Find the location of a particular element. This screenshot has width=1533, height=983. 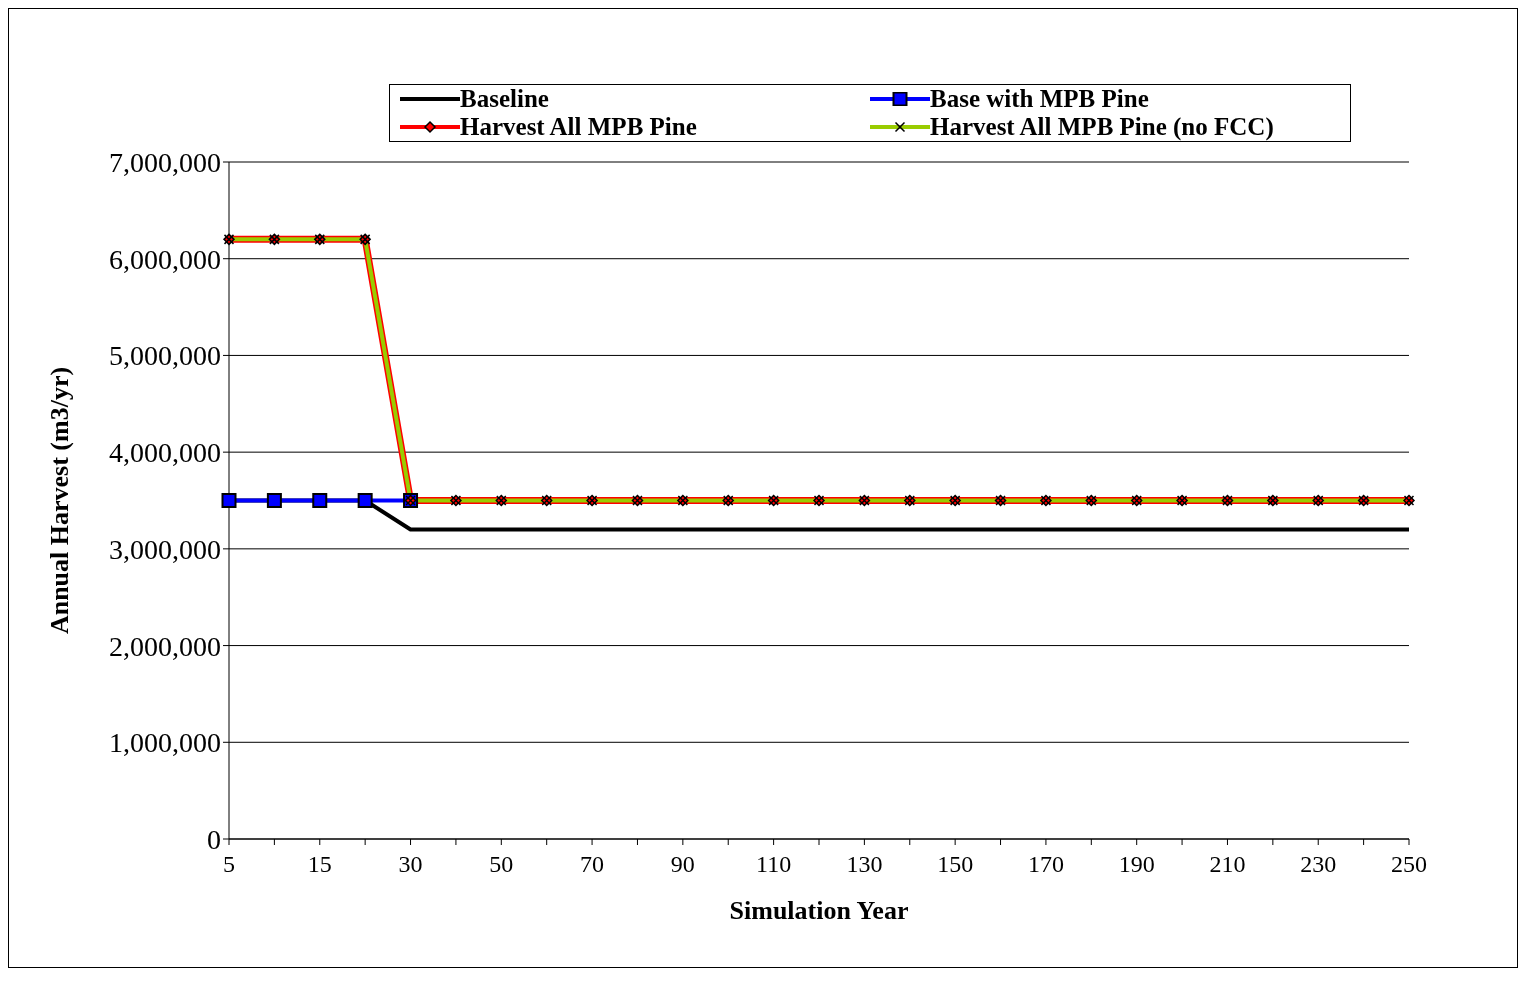

legend-label: Harvest All MPB Pine is located at coordinates (578, 127).